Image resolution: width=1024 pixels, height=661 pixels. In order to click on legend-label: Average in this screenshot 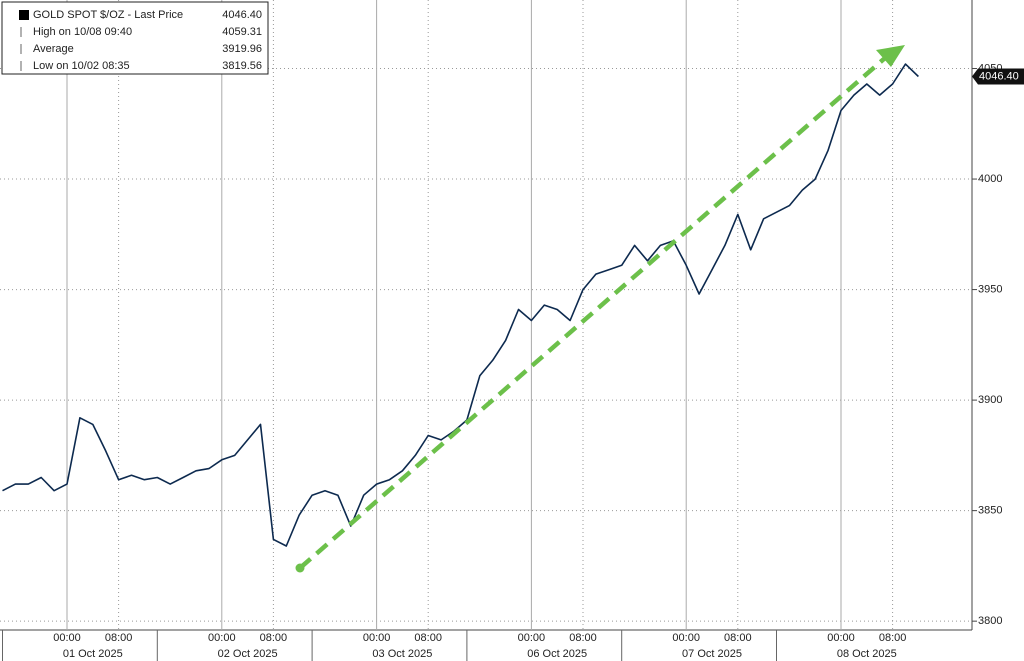, I will do `click(53, 49)`.